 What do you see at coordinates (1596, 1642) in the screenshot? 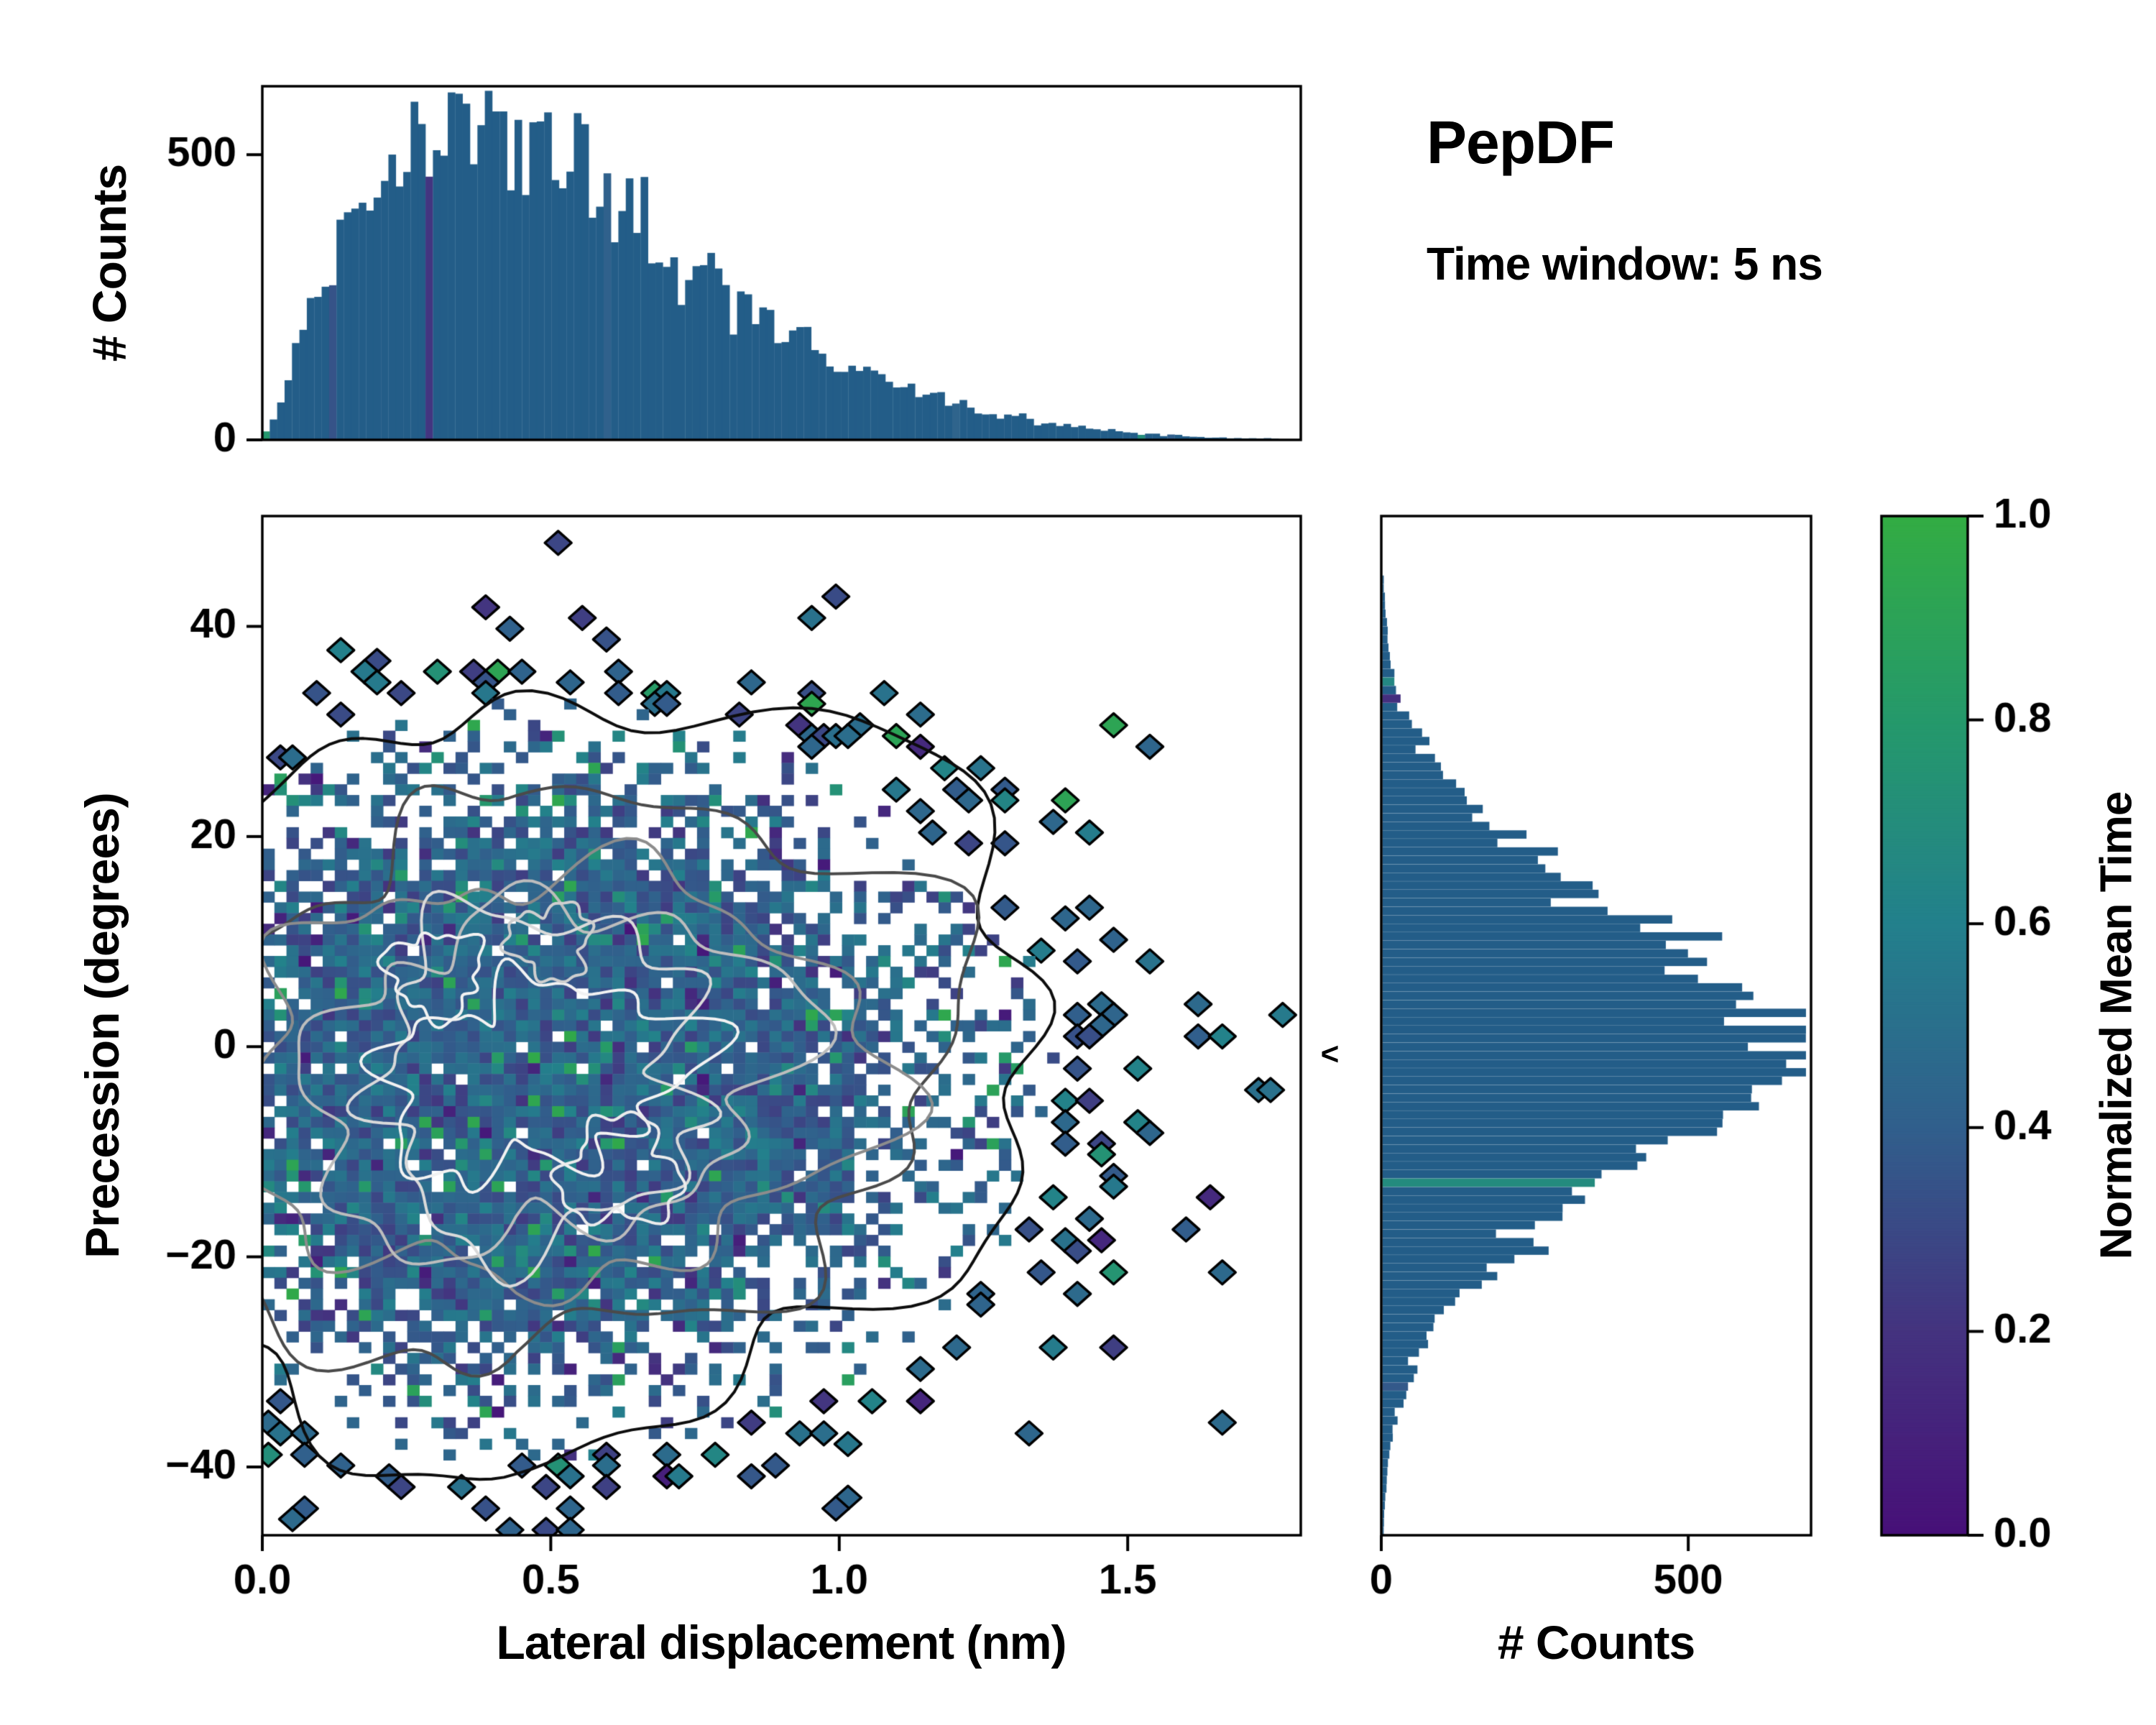
I see `right-hist-xlabel: # Counts` at bounding box center [1596, 1642].